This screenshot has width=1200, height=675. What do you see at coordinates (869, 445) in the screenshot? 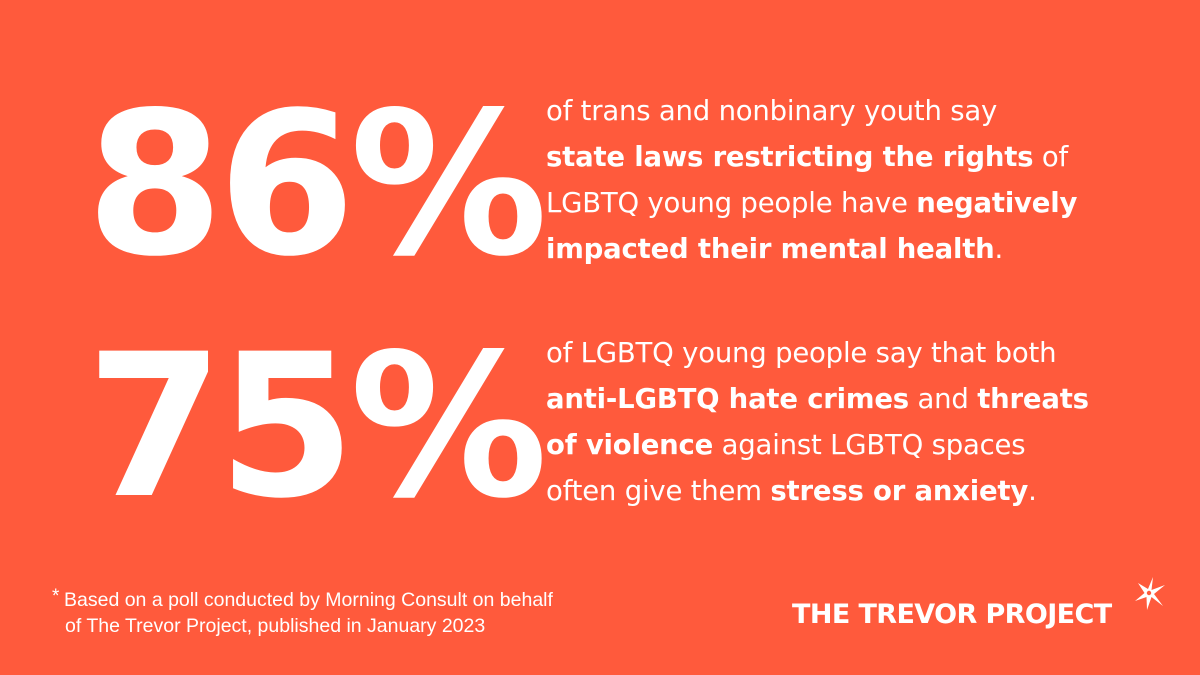
I see `stat-2-line-3-text: against LGBTQ spaces` at bounding box center [869, 445].